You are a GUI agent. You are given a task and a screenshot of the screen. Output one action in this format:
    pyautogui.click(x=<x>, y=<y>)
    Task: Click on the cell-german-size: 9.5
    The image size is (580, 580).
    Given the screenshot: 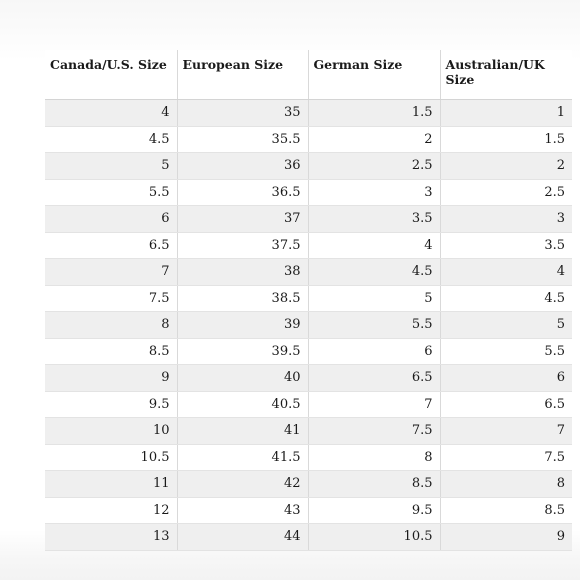 What is the action you would take?
    pyautogui.click(x=374, y=510)
    